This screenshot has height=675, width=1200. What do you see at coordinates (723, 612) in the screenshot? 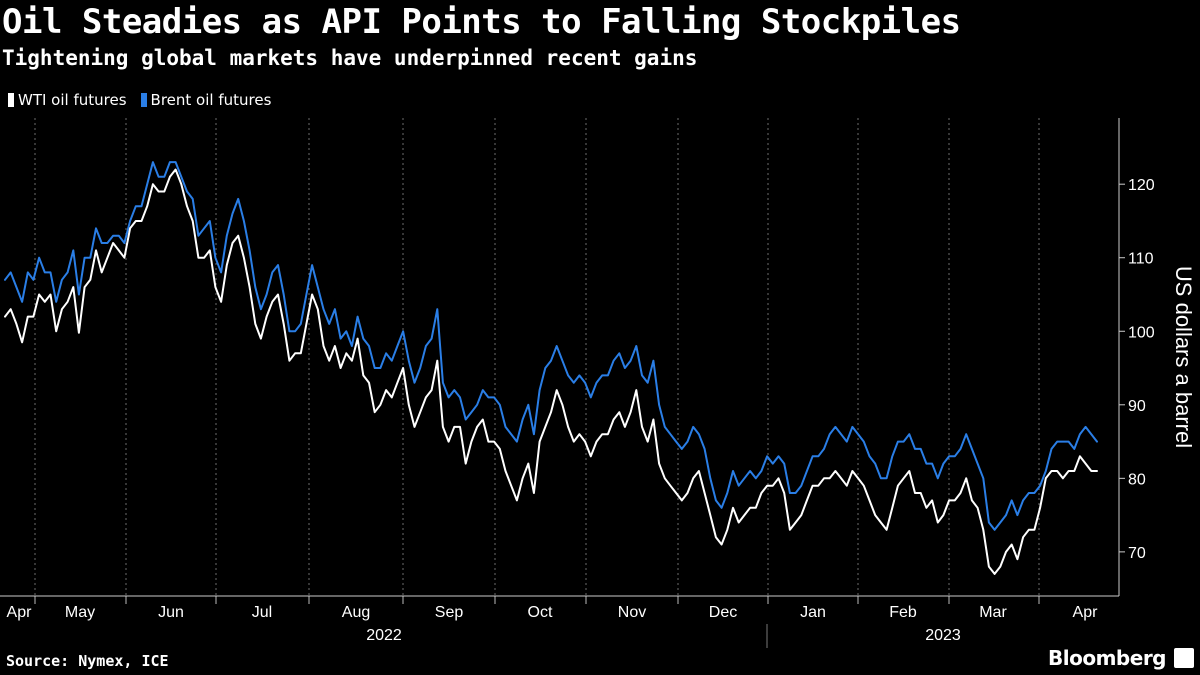
I see `x-tick-label-8: Dec` at bounding box center [723, 612].